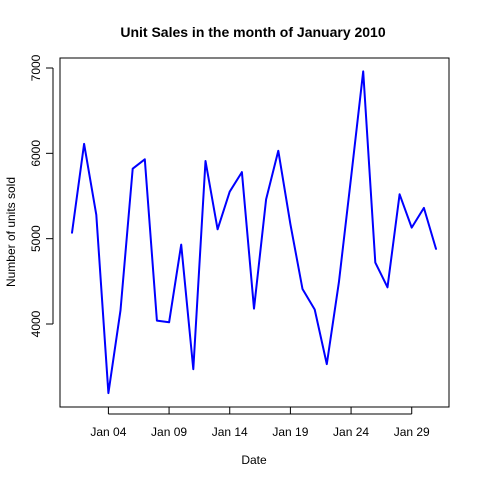  Describe the element at coordinates (36, 153) in the screenshot. I see `y-tick-label: 6000` at that location.